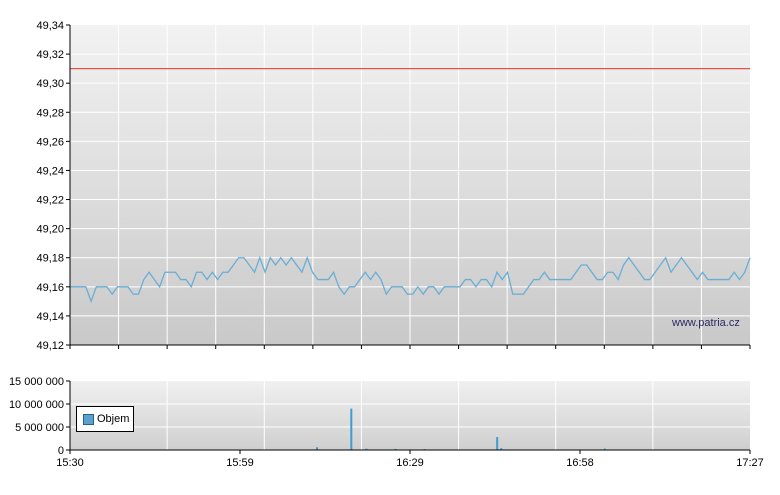 This screenshot has width=780, height=495. I want to click on volume-y-tick-label: 0, so click(61, 451).